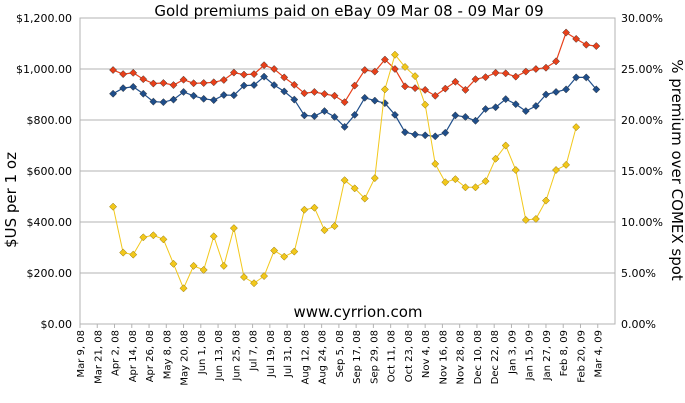  Describe the element at coordinates (357, 312) in the screenshot. I see `watermark-url: www.cyrrion.com` at that location.